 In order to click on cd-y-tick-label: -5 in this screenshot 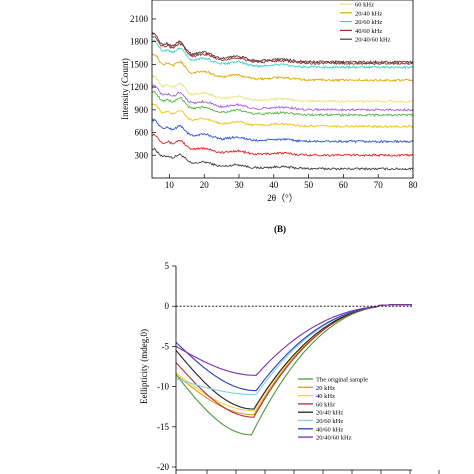, I will do `click(166, 346)`.